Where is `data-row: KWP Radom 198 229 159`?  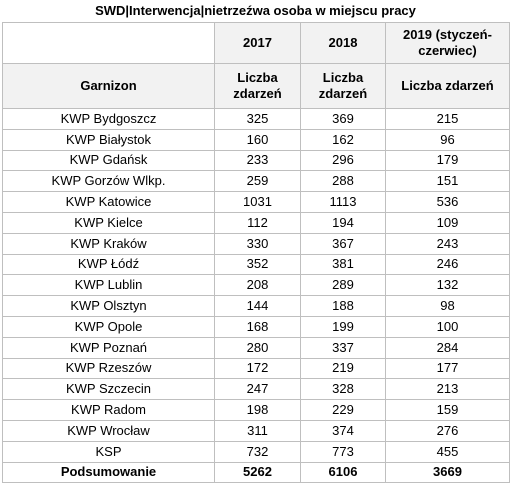 data-row: KWP Radom 198 229 159 is located at coordinates (256, 410).